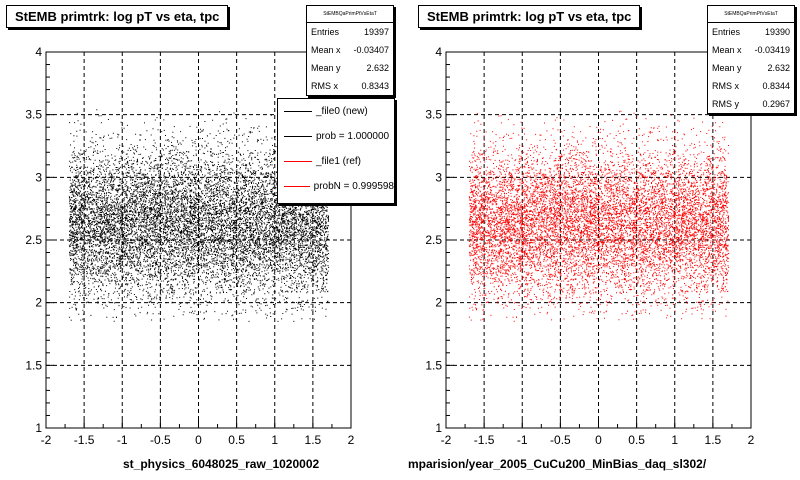 This screenshot has width=800, height=480. What do you see at coordinates (772, 50) in the screenshot?
I see `stats-value: -0.03419` at bounding box center [772, 50].